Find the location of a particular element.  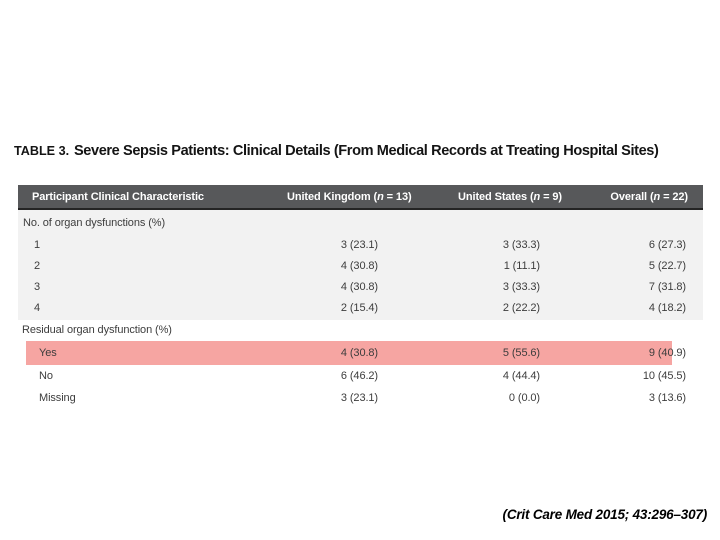

row-label: Yes is located at coordinates (48, 353).